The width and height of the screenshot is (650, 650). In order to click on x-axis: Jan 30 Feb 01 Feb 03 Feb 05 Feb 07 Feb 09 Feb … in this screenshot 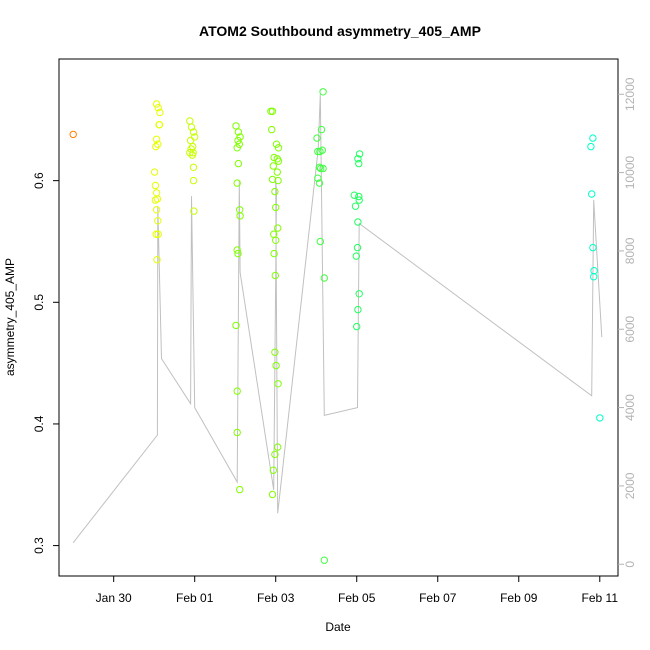, I will do `click(357, 590)`.